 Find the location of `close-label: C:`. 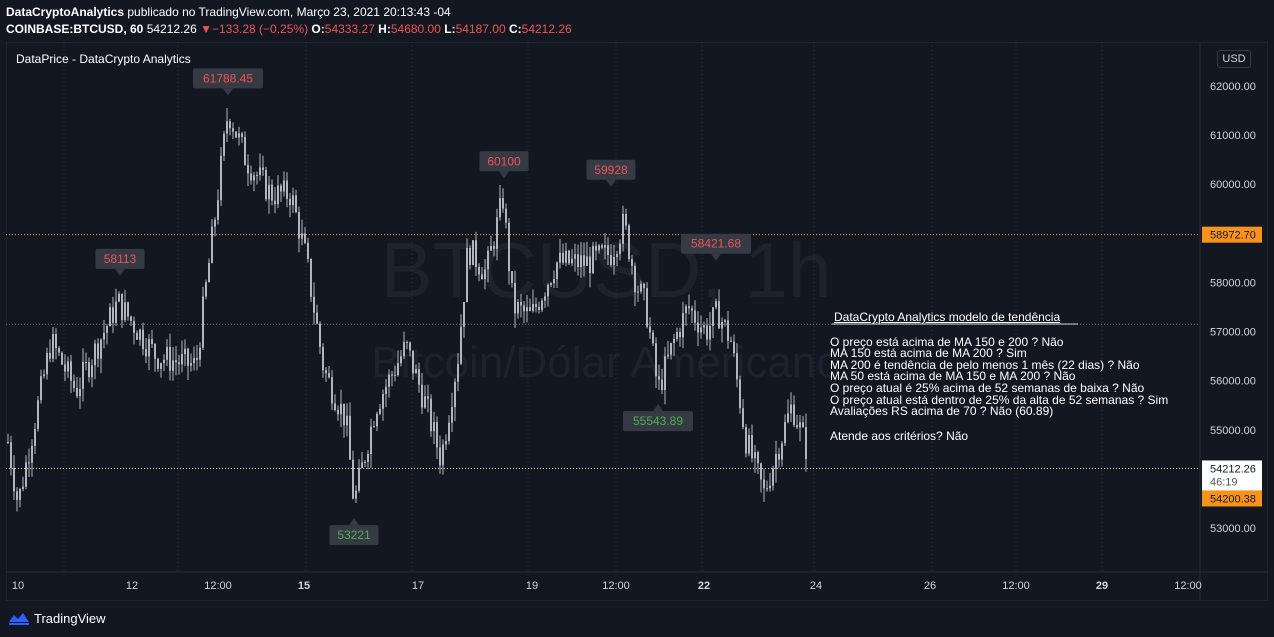

close-label: C: is located at coordinates (515, 29).